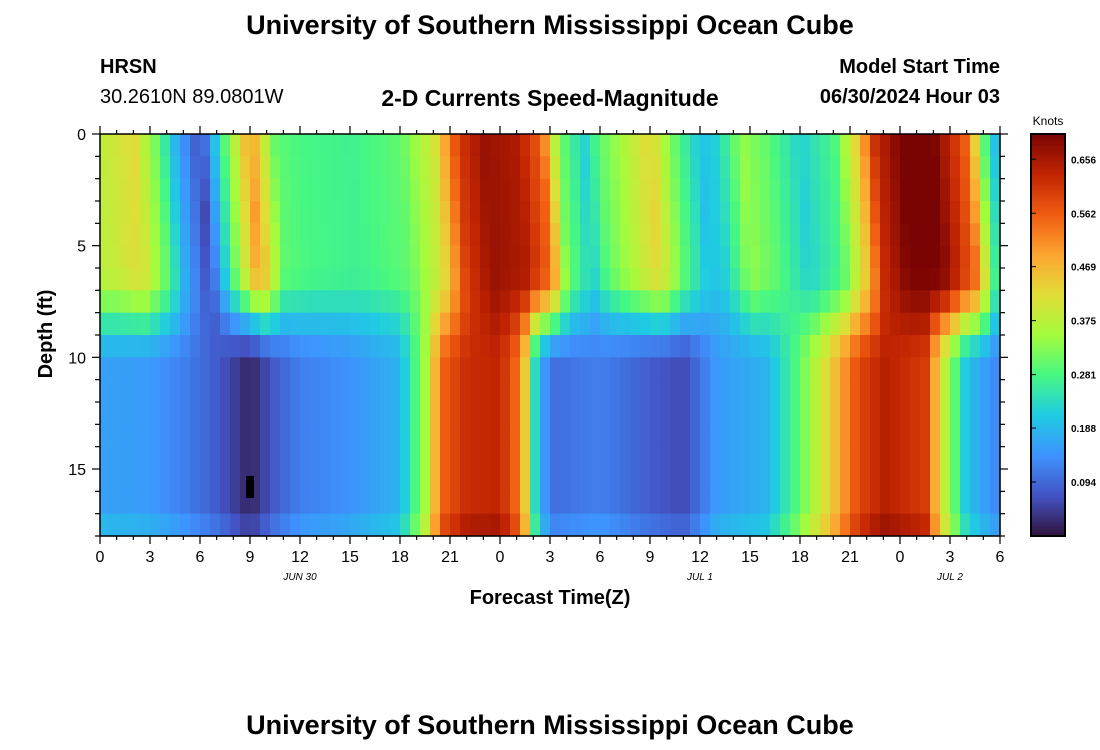 The width and height of the screenshot is (1100, 750). Describe the element at coordinates (949, 577) in the screenshot. I see `x-date-label: JUL 2` at that location.